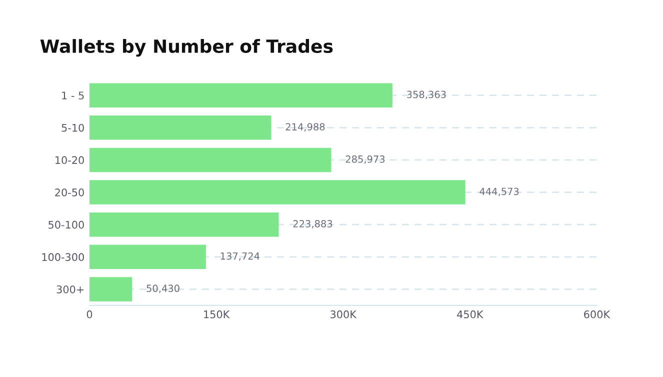  I want to click on data-label: 223,883, so click(312, 224).